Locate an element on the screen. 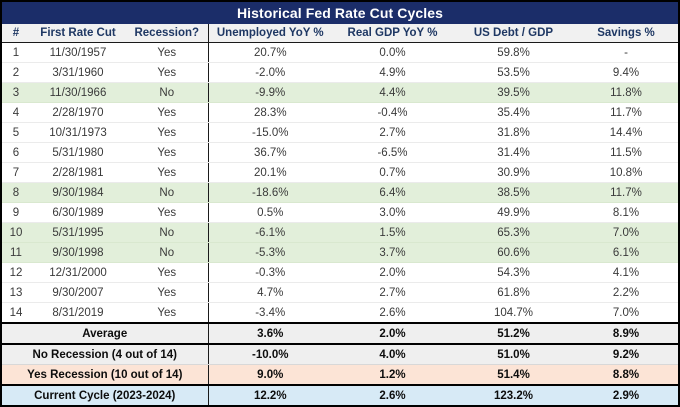 The height and width of the screenshot is (407, 680). cell-rank: 14 is located at coordinates (16, 313).